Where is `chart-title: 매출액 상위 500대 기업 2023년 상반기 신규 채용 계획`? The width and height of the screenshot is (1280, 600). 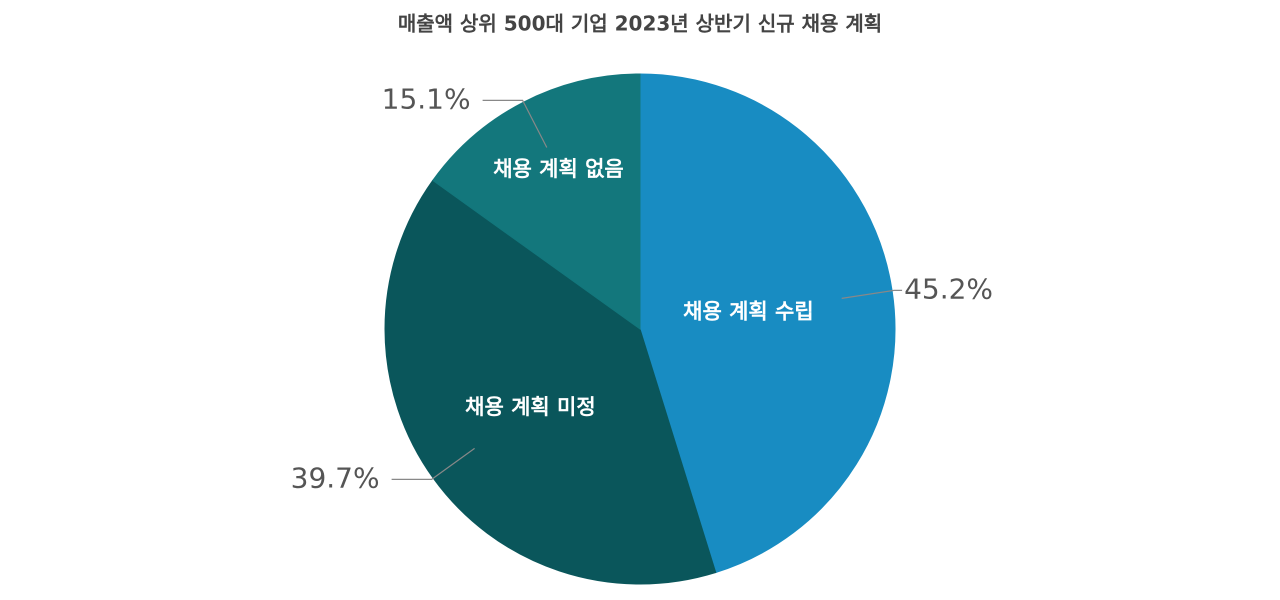
chart-title: 매출액 상위 500대 기업 2023년 상반기 신규 채용 계획 is located at coordinates (640, 24).